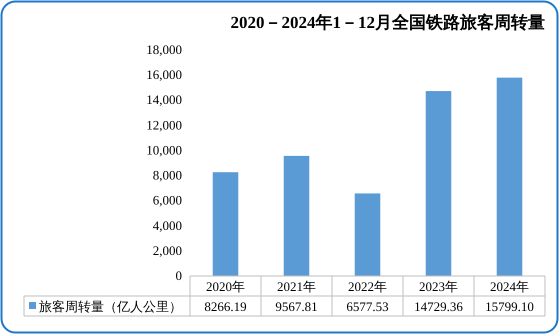 The image size is (559, 334). Describe the element at coordinates (167, 225) in the screenshot. I see `y-tick-label: 4,000` at that location.